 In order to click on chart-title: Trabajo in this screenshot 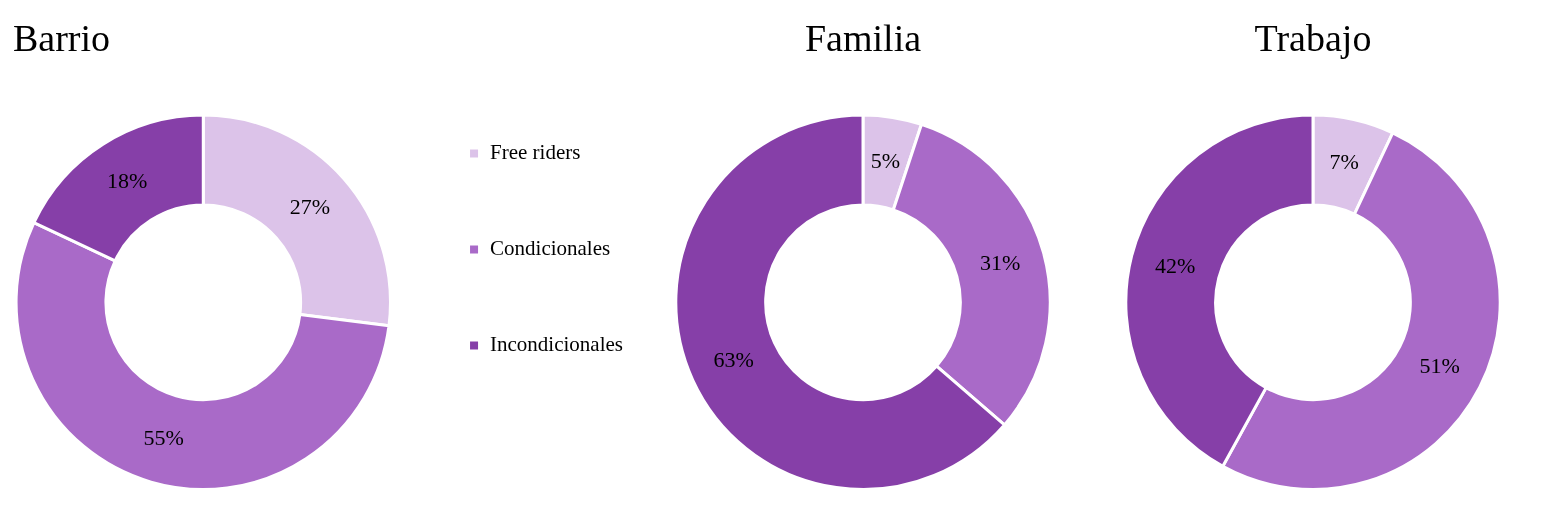, I will do `click(1313, 37)`.